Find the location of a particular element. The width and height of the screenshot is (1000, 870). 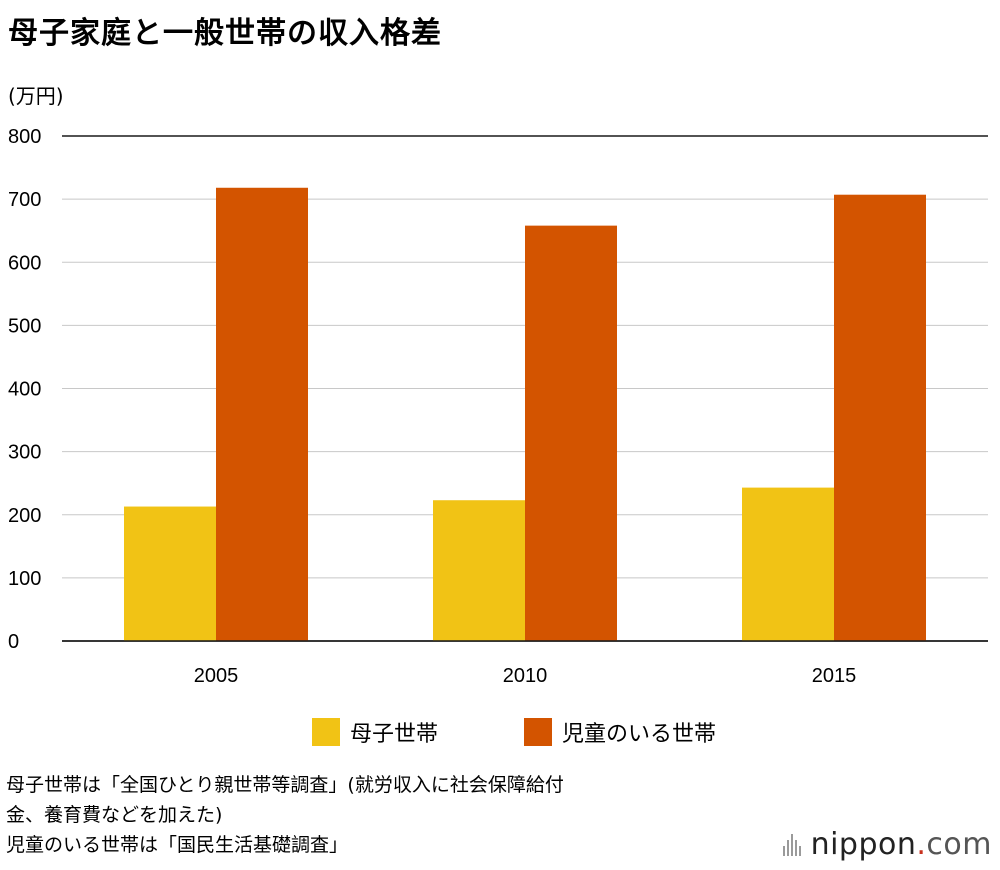

legend-item-households-with-children: 児童のいる世帯 is located at coordinates (620, 732).